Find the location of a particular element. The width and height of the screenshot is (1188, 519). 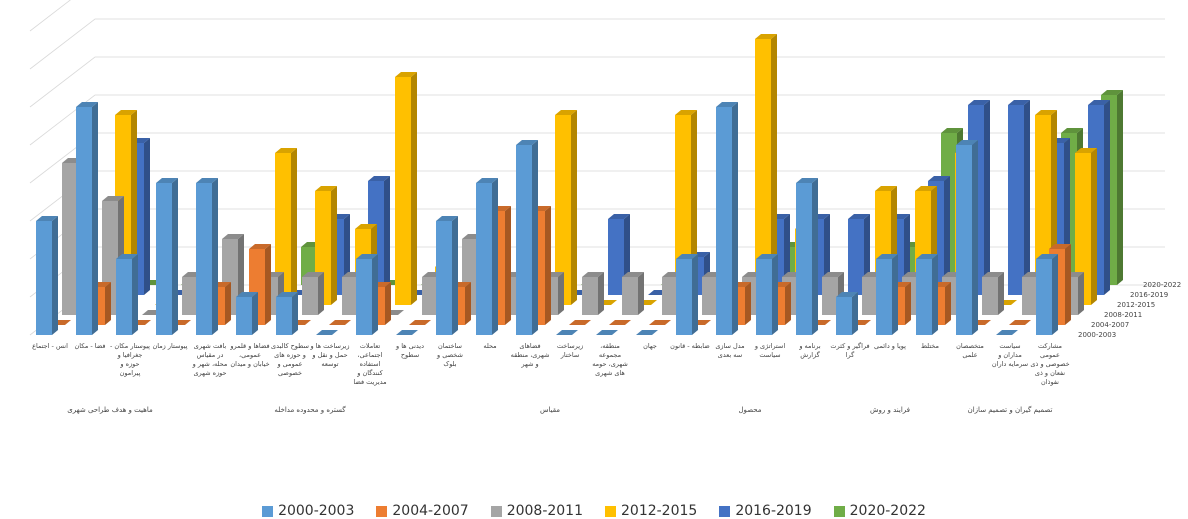

legend-item: 2020-2022 is located at coordinates (879, 511).